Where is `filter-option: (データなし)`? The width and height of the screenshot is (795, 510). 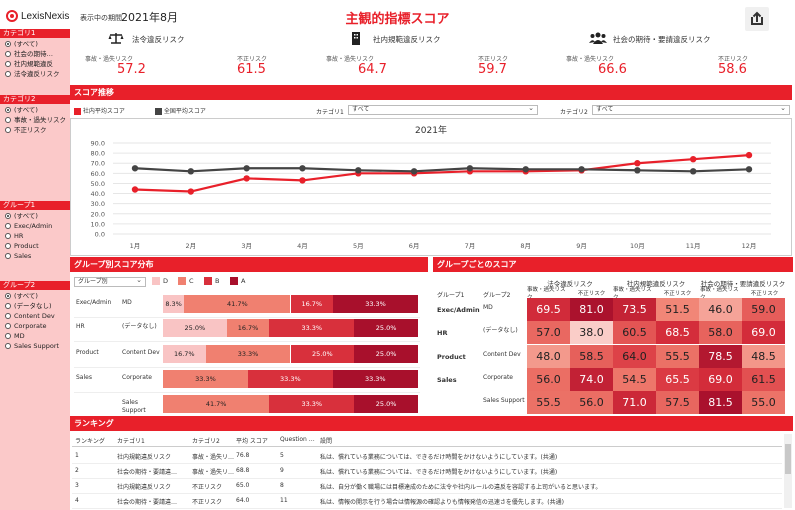 filter-option: (データなし) is located at coordinates (35, 306).